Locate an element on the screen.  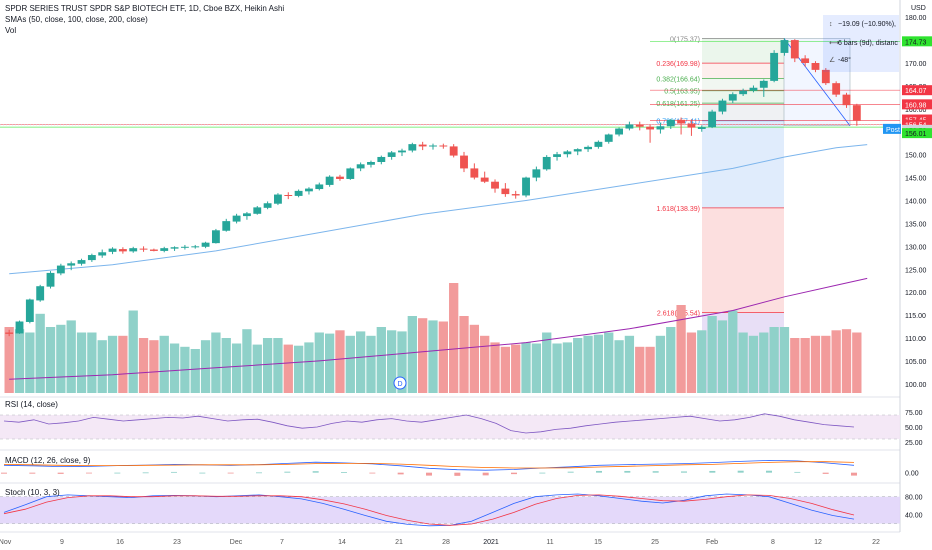
rsi-line is located at coordinates (429, 423).